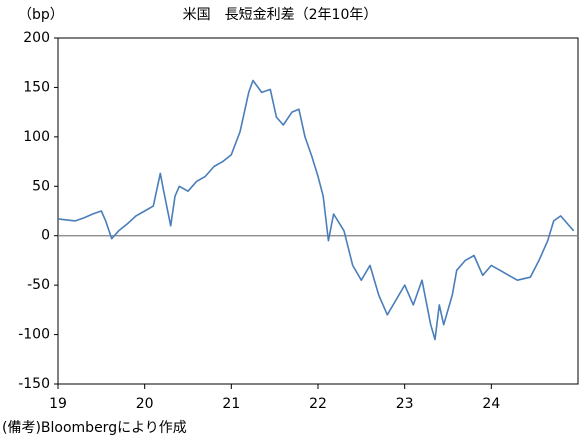  Describe the element at coordinates (405, 404) in the screenshot. I see `x-tick-label: 23` at that location.